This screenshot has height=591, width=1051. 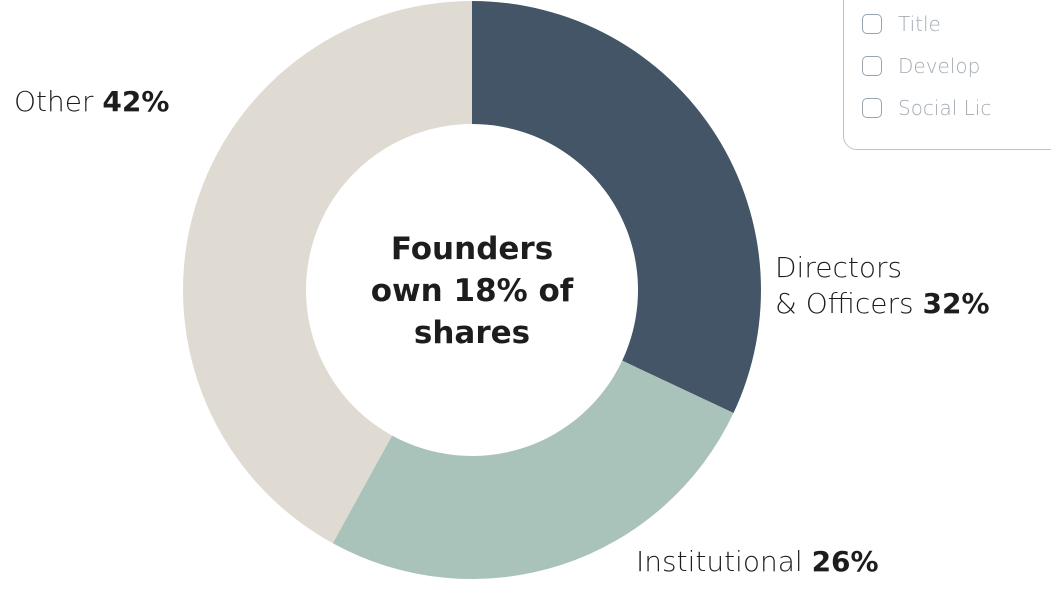 What do you see at coordinates (136, 101) in the screenshot?
I see `value-label: 42%` at bounding box center [136, 101].